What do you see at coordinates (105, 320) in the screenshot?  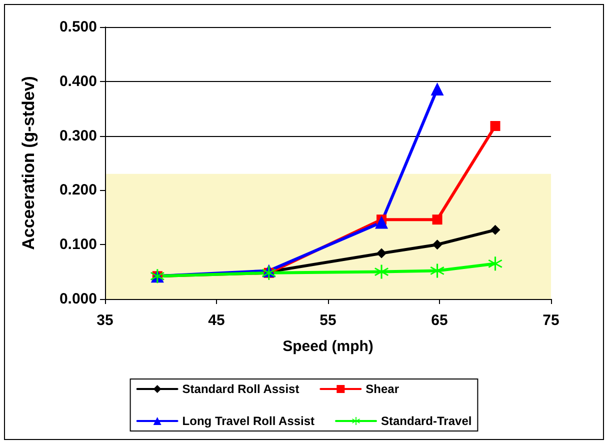 I see `x-tick-label: 35` at bounding box center [105, 320].